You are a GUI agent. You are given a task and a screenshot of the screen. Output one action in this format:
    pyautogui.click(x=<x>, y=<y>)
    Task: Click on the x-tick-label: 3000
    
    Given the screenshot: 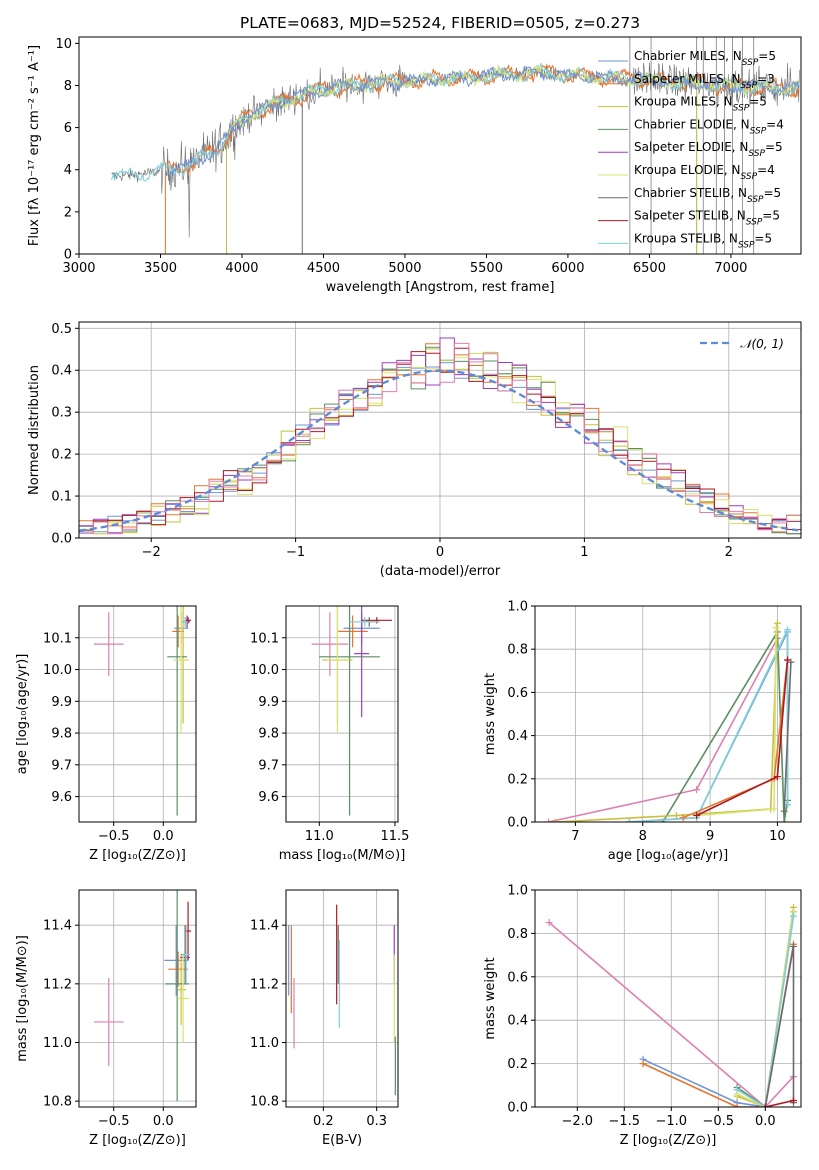 What is the action you would take?
    pyautogui.click(x=78, y=268)
    